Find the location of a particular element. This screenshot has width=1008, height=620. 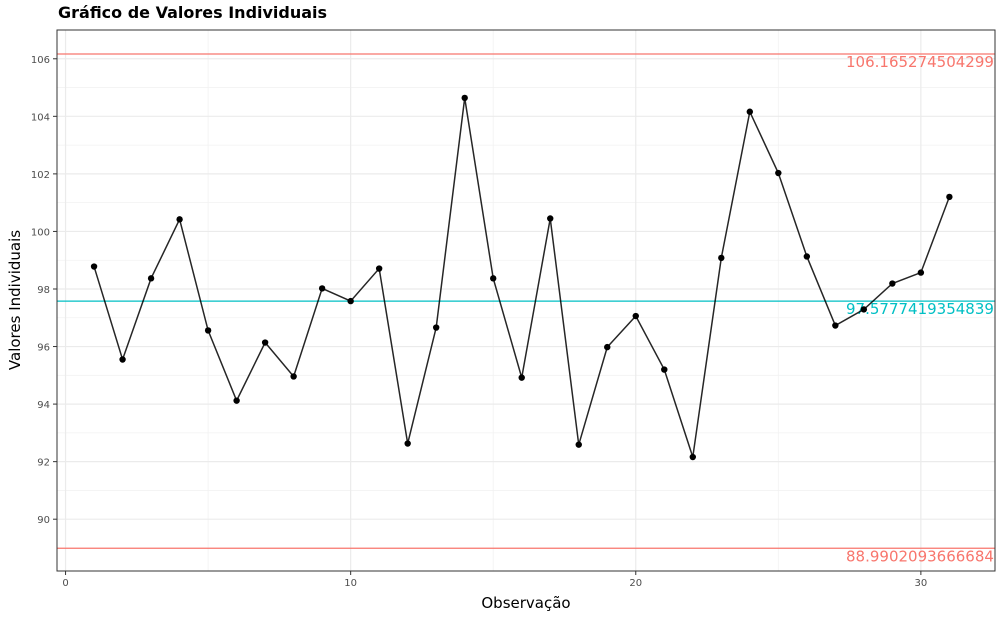

y-tick-label: 96 is located at coordinates (43, 348).